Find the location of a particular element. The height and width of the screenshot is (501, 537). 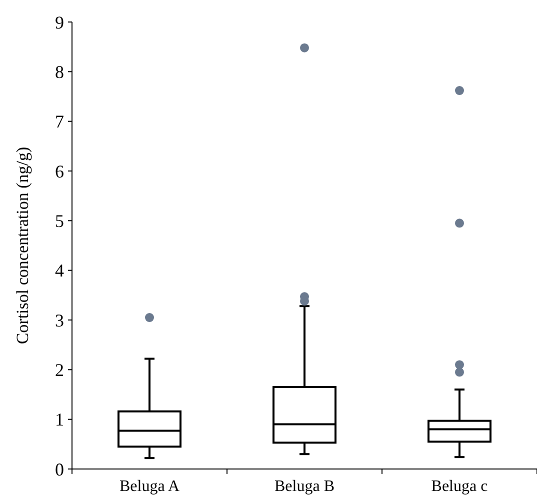

x-tick-label: Beluga A is located at coordinates (150, 486).